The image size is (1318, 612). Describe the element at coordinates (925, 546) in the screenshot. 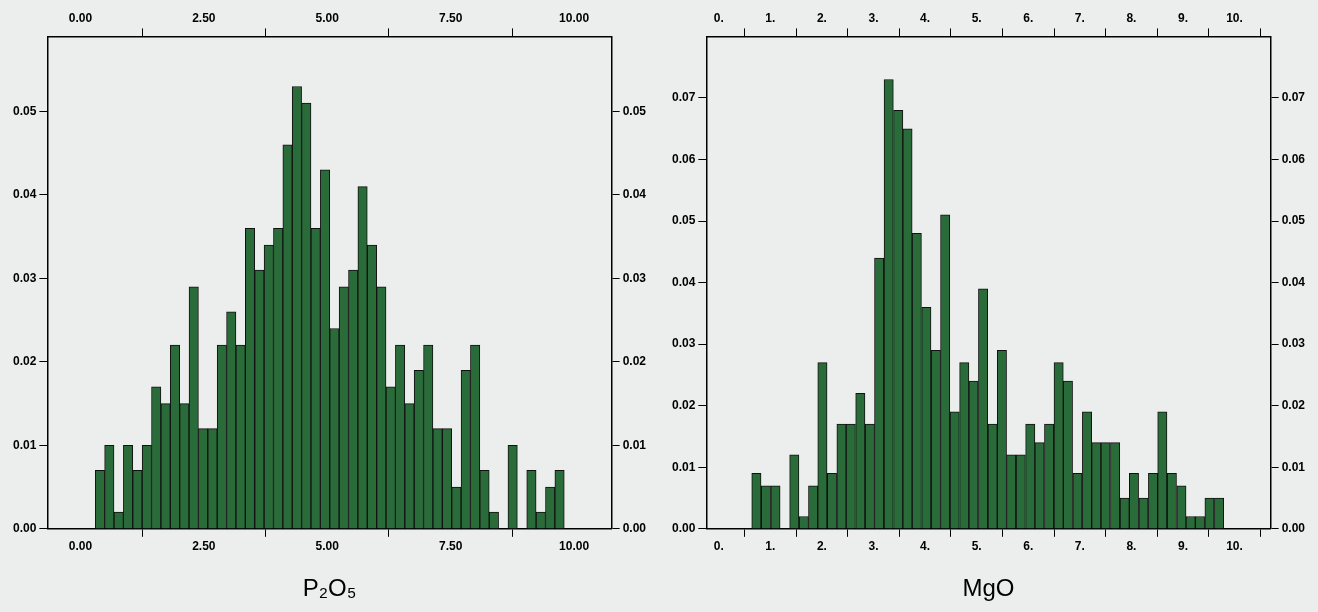

I see `x-tick-label: 4.` at that location.